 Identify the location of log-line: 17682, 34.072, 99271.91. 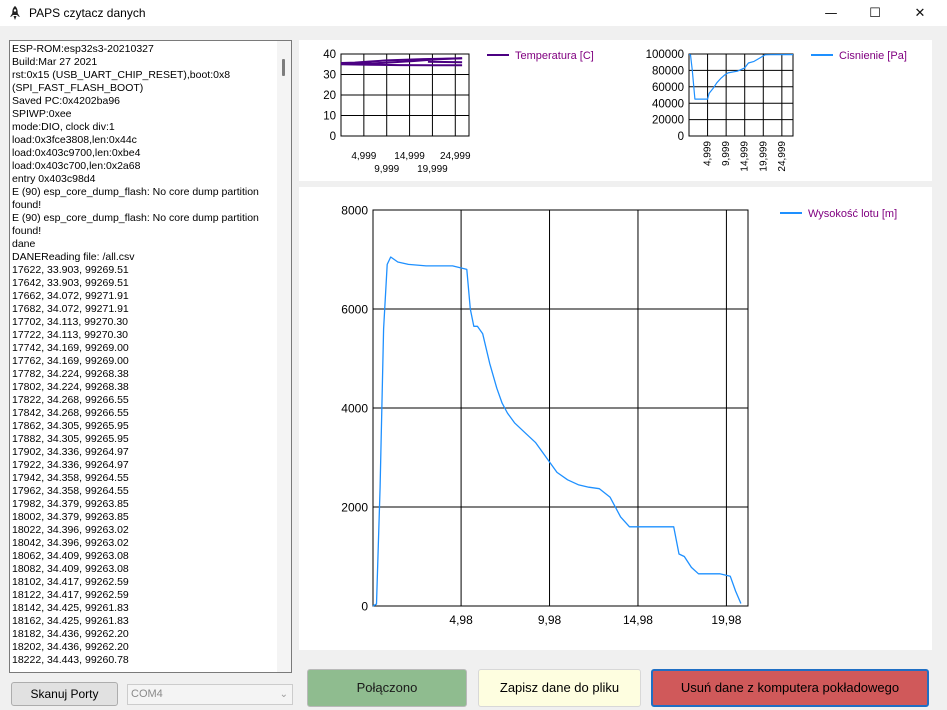
(70, 309).